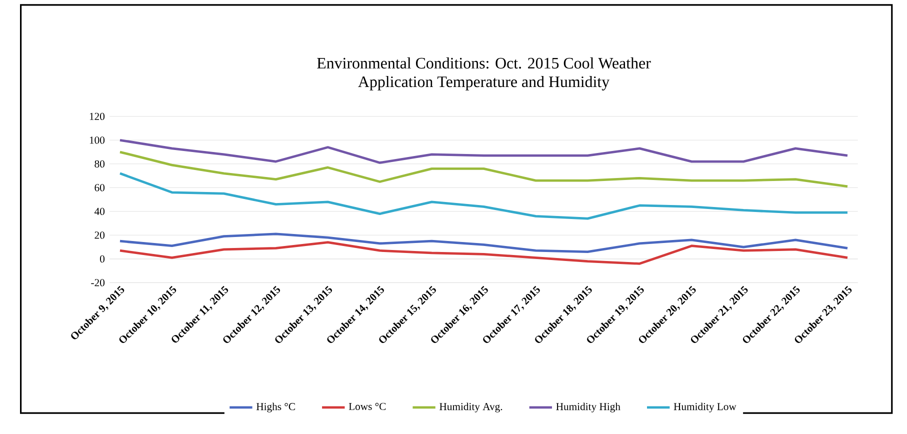 The image size is (907, 434). I want to click on chart-title: Environmental Conditions: Oct. 2015 Cool Weather Application Temperature and Humidity, so click(484, 74).